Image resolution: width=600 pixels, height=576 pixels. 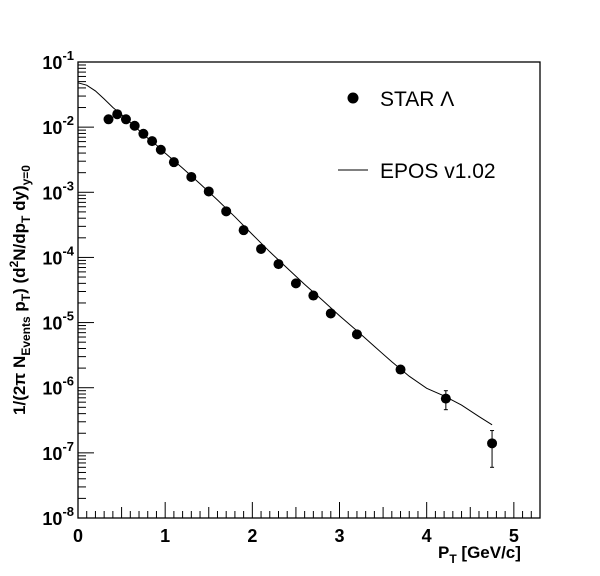 I want to click on legend-label-star: STAR Λ, so click(x=417, y=99).